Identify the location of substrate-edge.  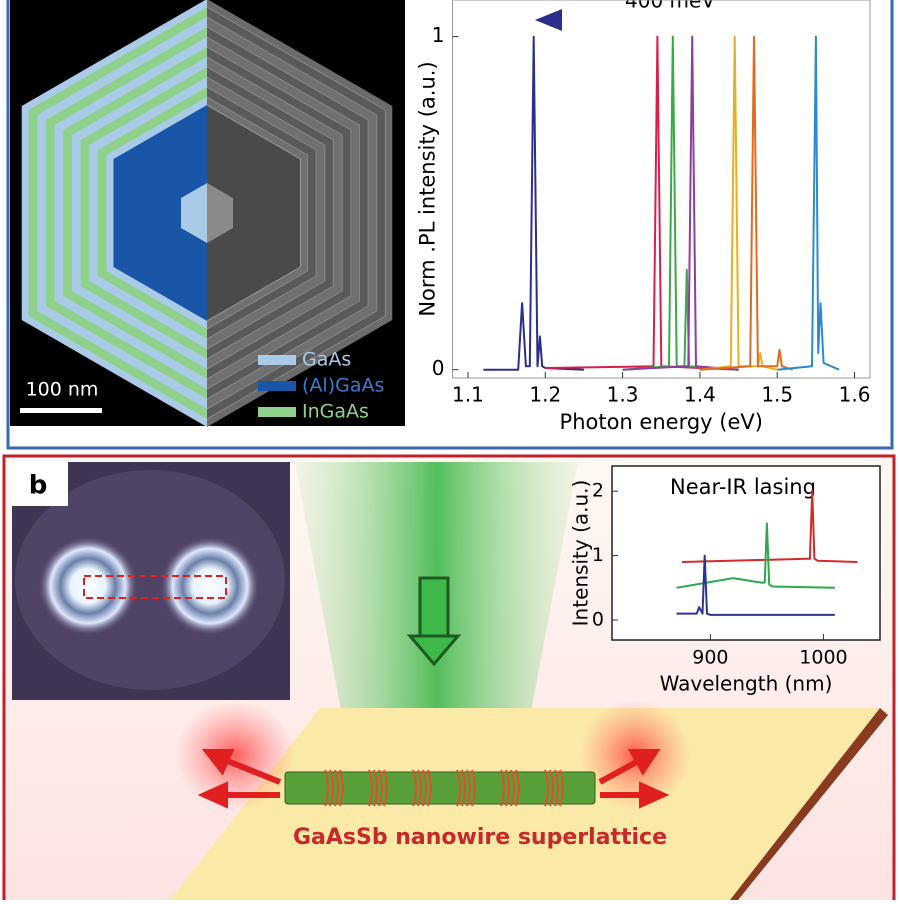
(809, 804).